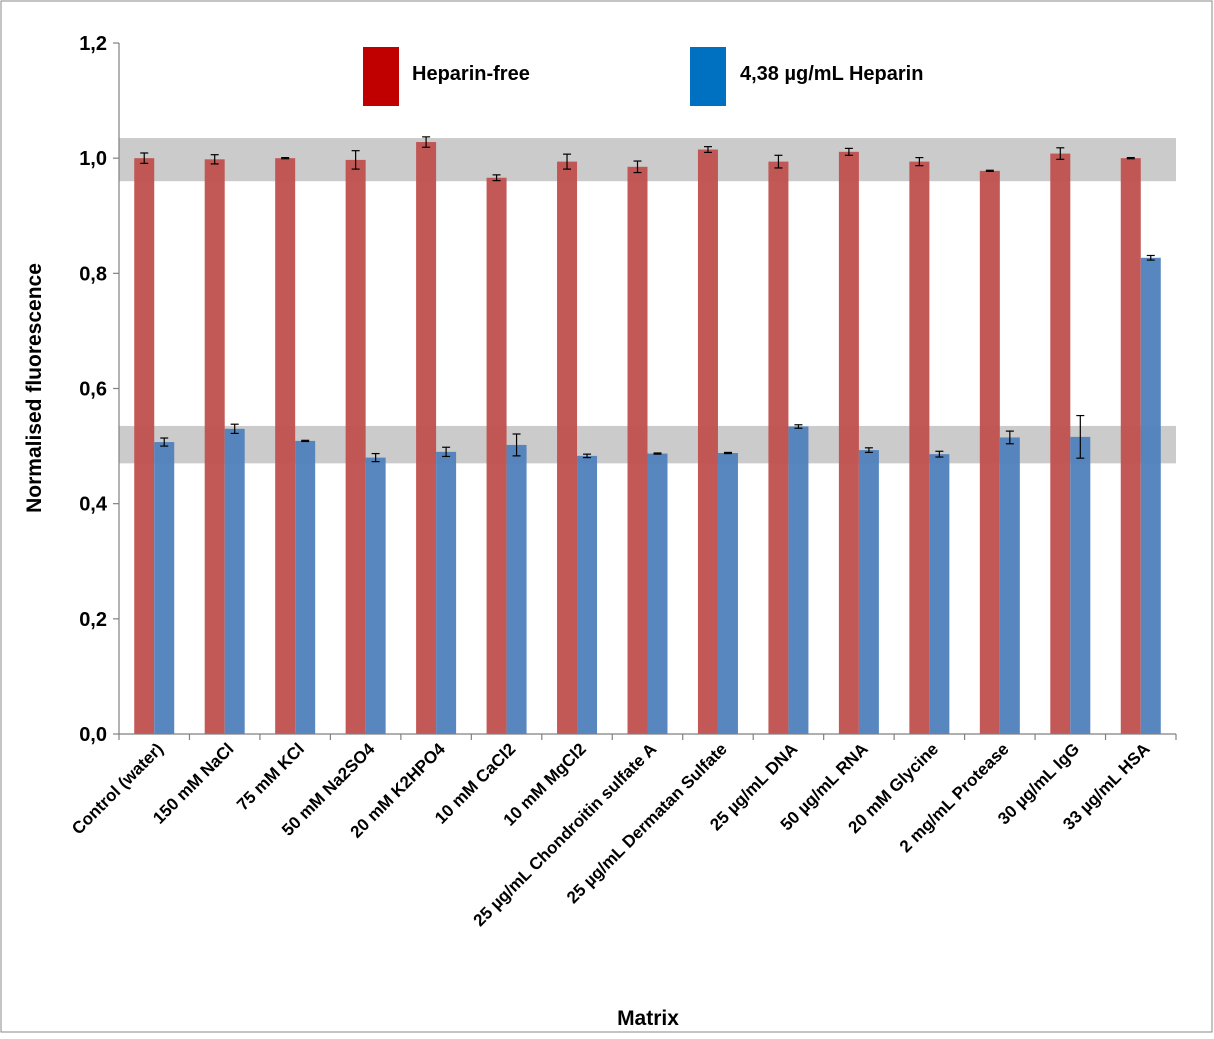 This screenshot has width=1214, height=1039. Describe the element at coordinates (93, 159) in the screenshot. I see `y-tick-label: 1,0` at that location.